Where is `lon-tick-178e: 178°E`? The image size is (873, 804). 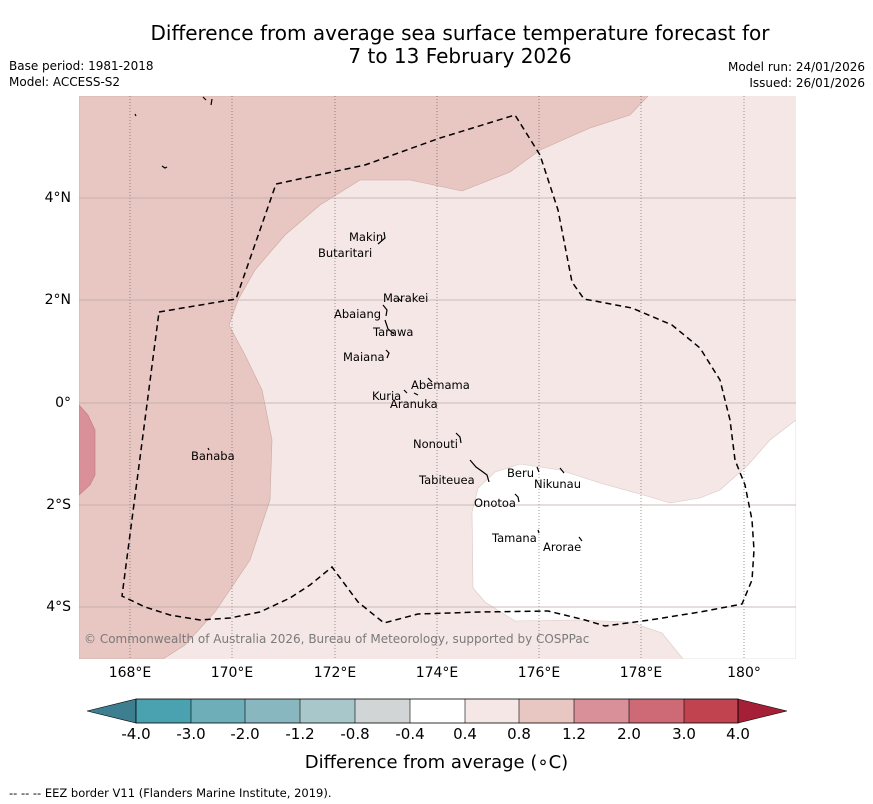 lon-tick-178e: 178°E is located at coordinates (641, 673).